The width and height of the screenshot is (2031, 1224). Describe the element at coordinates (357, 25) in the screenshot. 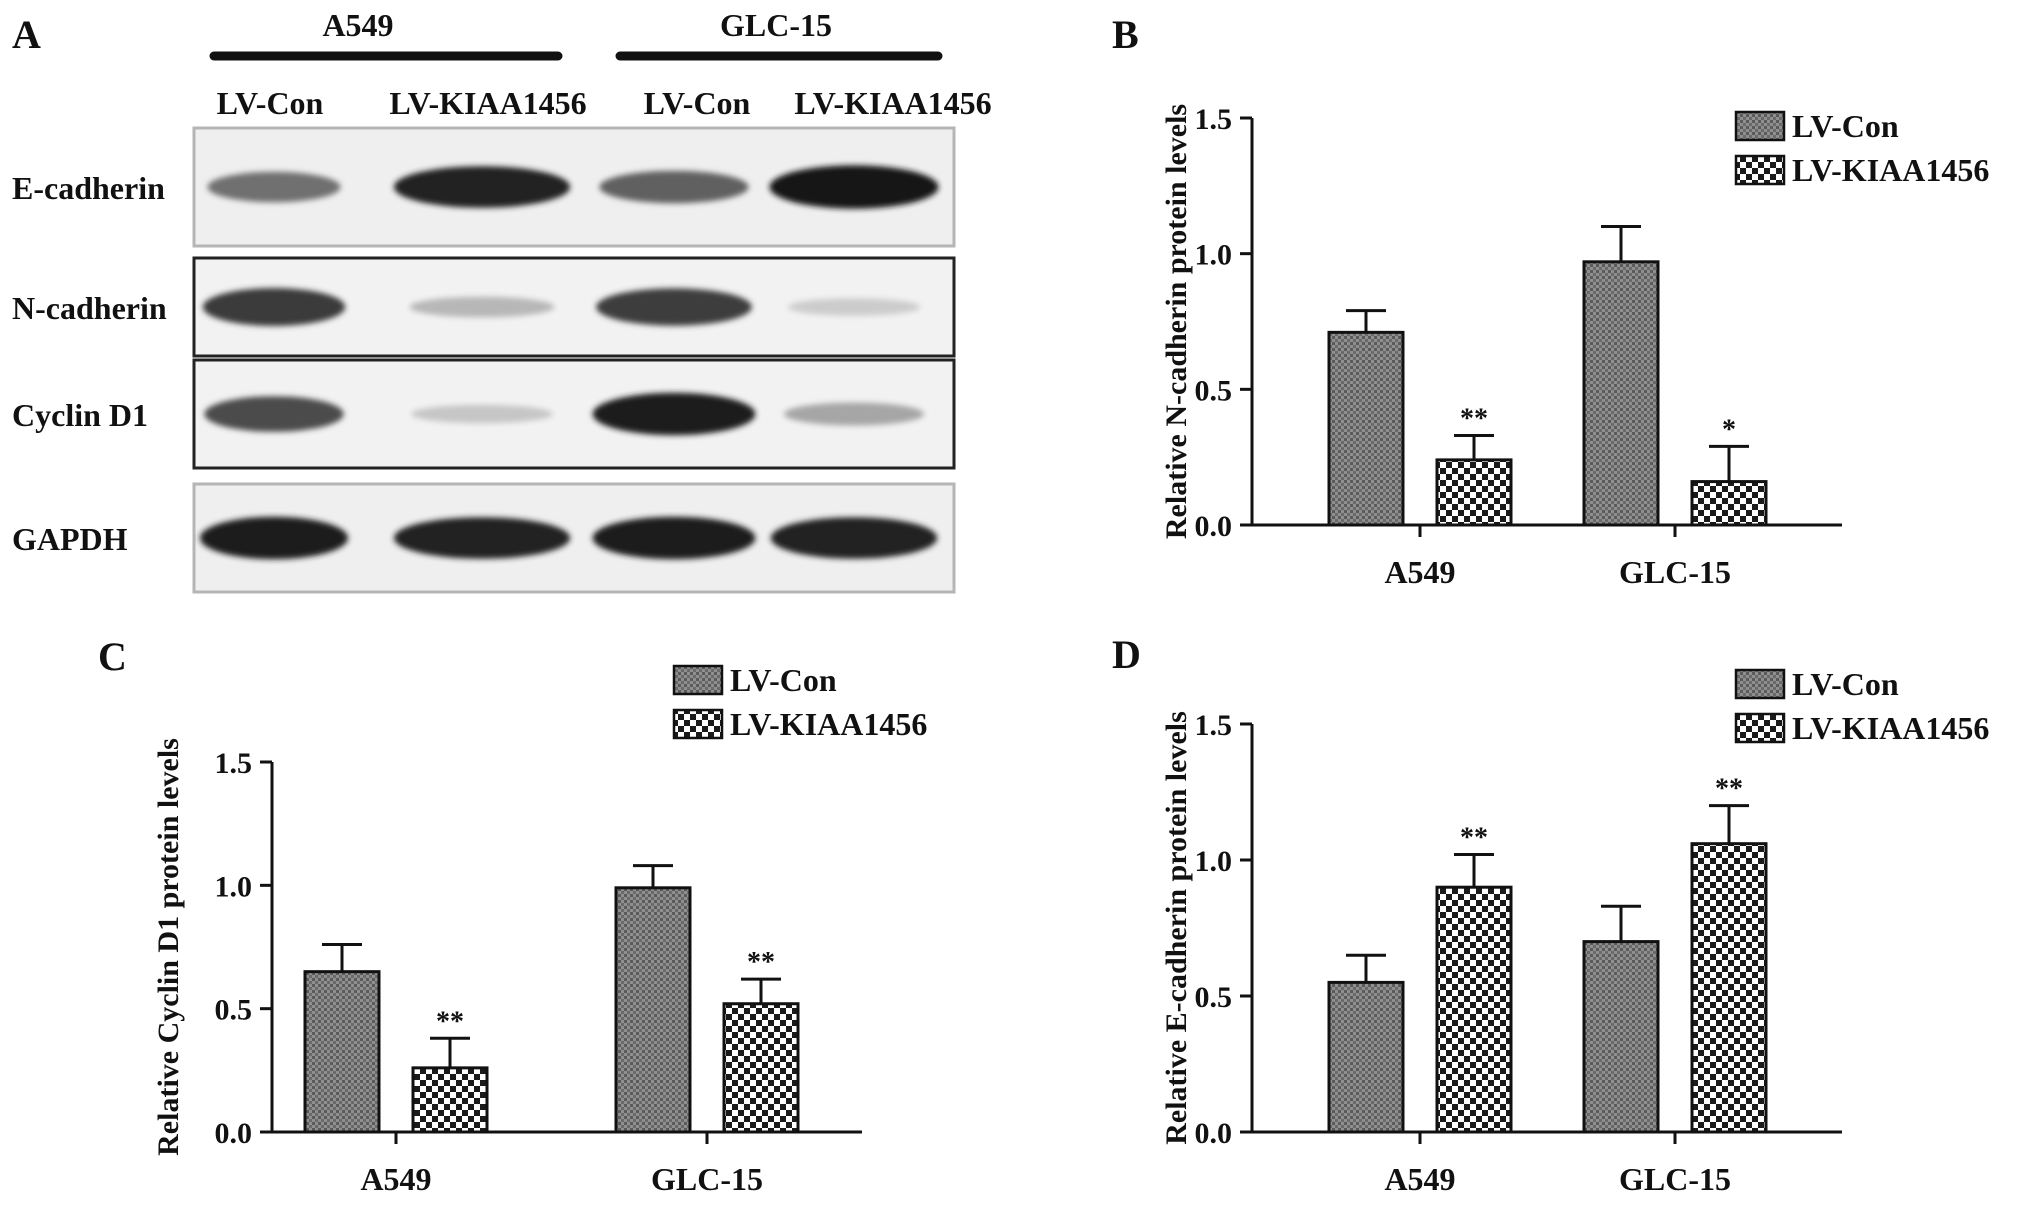

I see `cell-line-label-a549: A549` at that location.